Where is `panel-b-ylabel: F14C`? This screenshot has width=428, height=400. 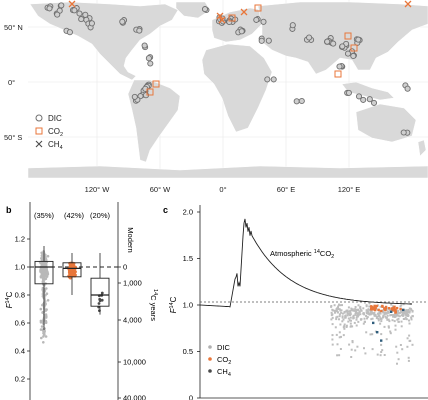
panel-b-ylabel: F14C is located at coordinates (9, 299).